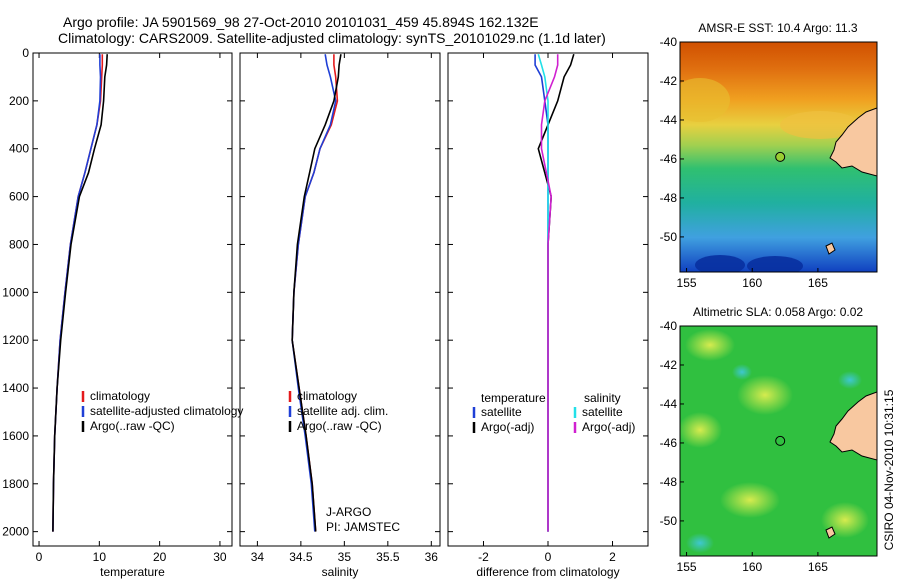 The height and width of the screenshot is (580, 900). I want to click on temperature-xlabel: temperature, so click(132, 572).